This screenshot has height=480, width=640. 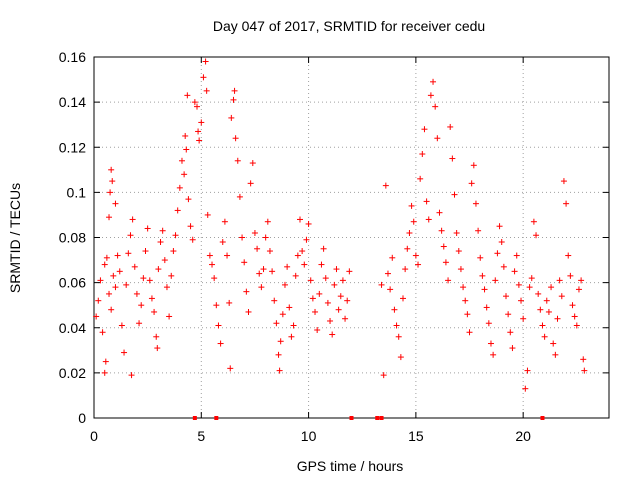 I want to click on x-axis-label: GPS time / hours, so click(x=350, y=466).